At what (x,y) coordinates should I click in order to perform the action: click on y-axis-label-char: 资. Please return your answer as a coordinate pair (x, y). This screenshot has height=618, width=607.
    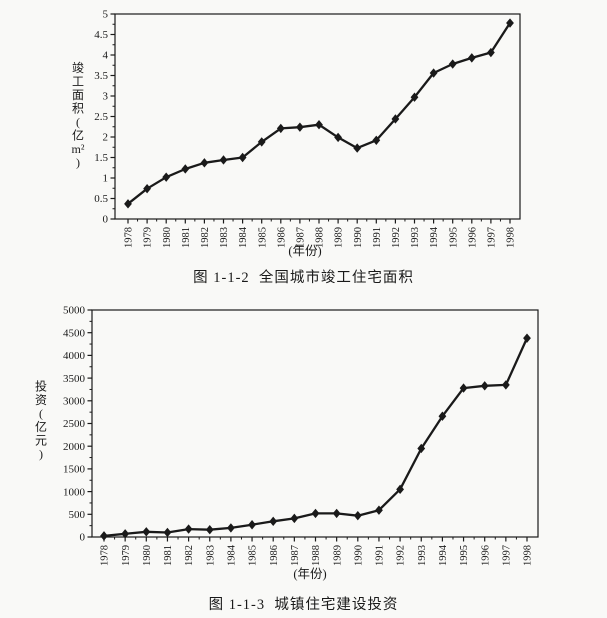
    Looking at the image, I should click on (41, 400).